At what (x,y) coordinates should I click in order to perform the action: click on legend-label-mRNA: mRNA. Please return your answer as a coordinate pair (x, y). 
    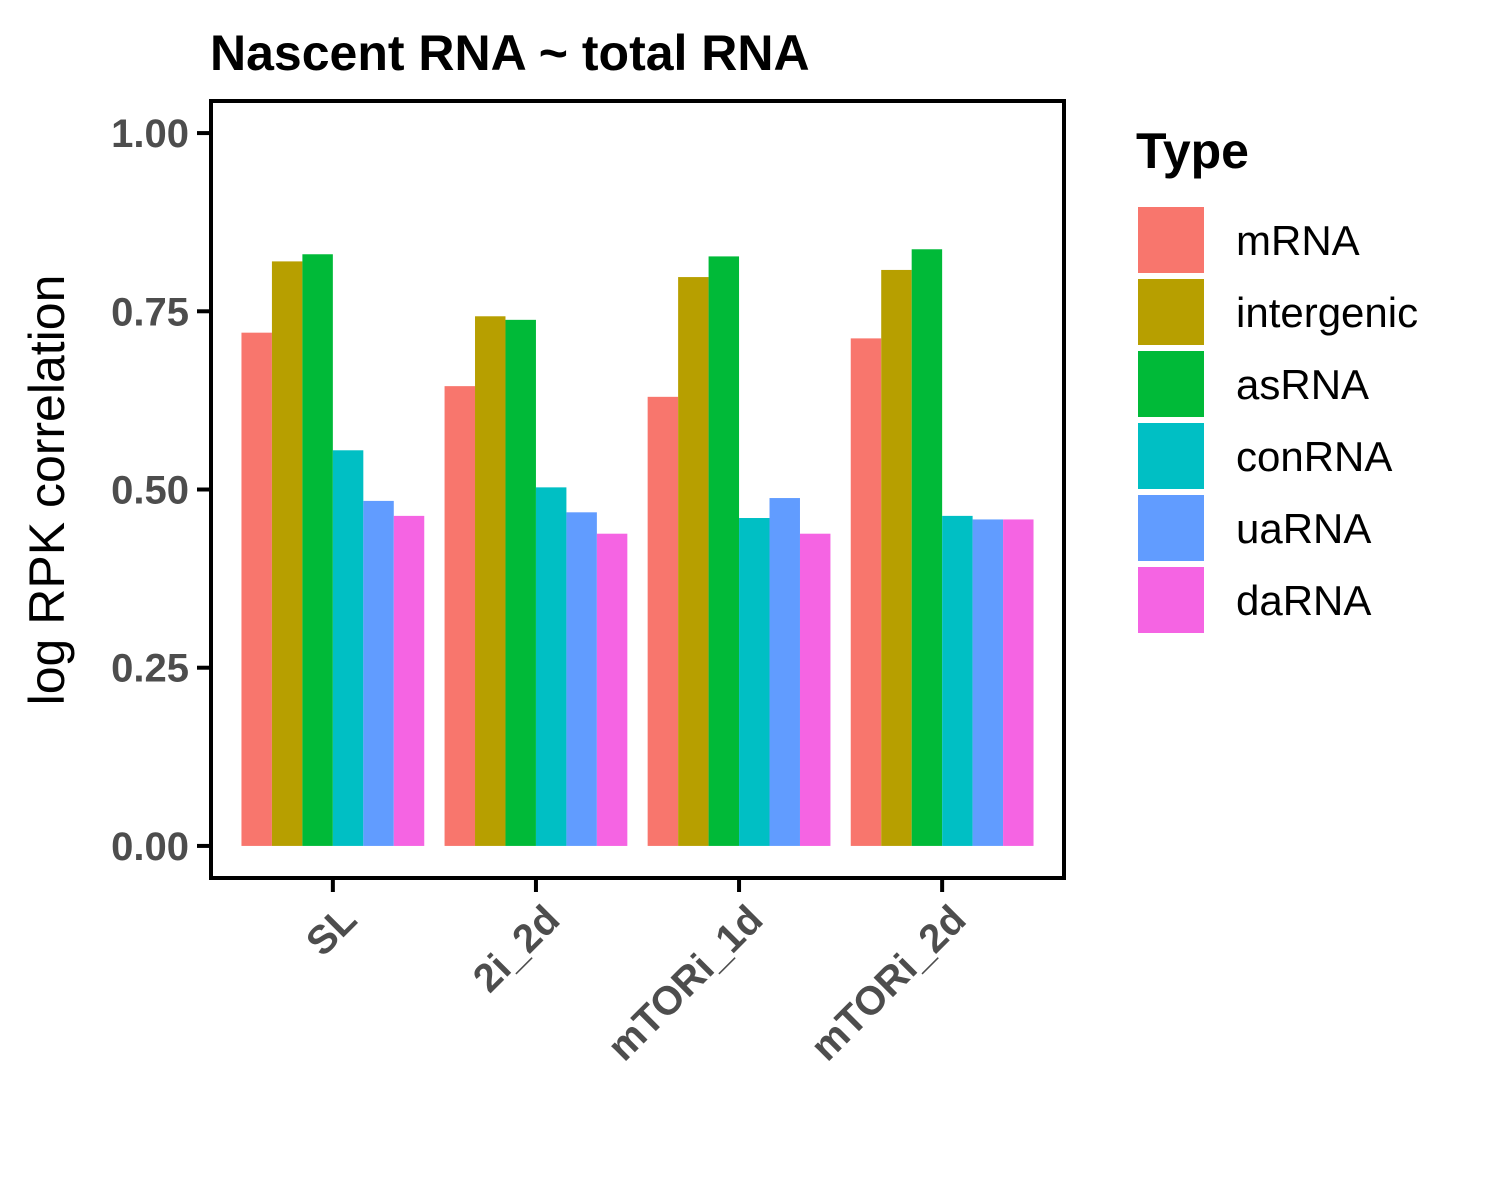
    Looking at the image, I should click on (1298, 240).